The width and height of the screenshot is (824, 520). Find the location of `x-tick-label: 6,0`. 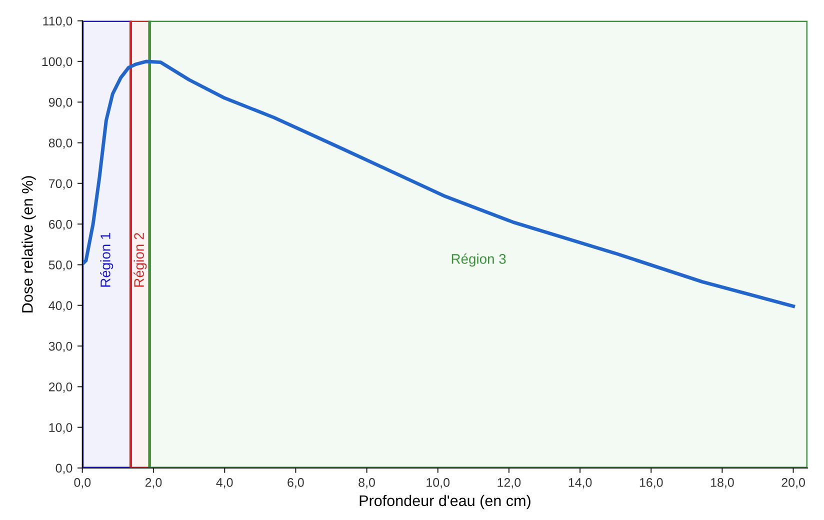

x-tick-label: 6,0 is located at coordinates (296, 483).